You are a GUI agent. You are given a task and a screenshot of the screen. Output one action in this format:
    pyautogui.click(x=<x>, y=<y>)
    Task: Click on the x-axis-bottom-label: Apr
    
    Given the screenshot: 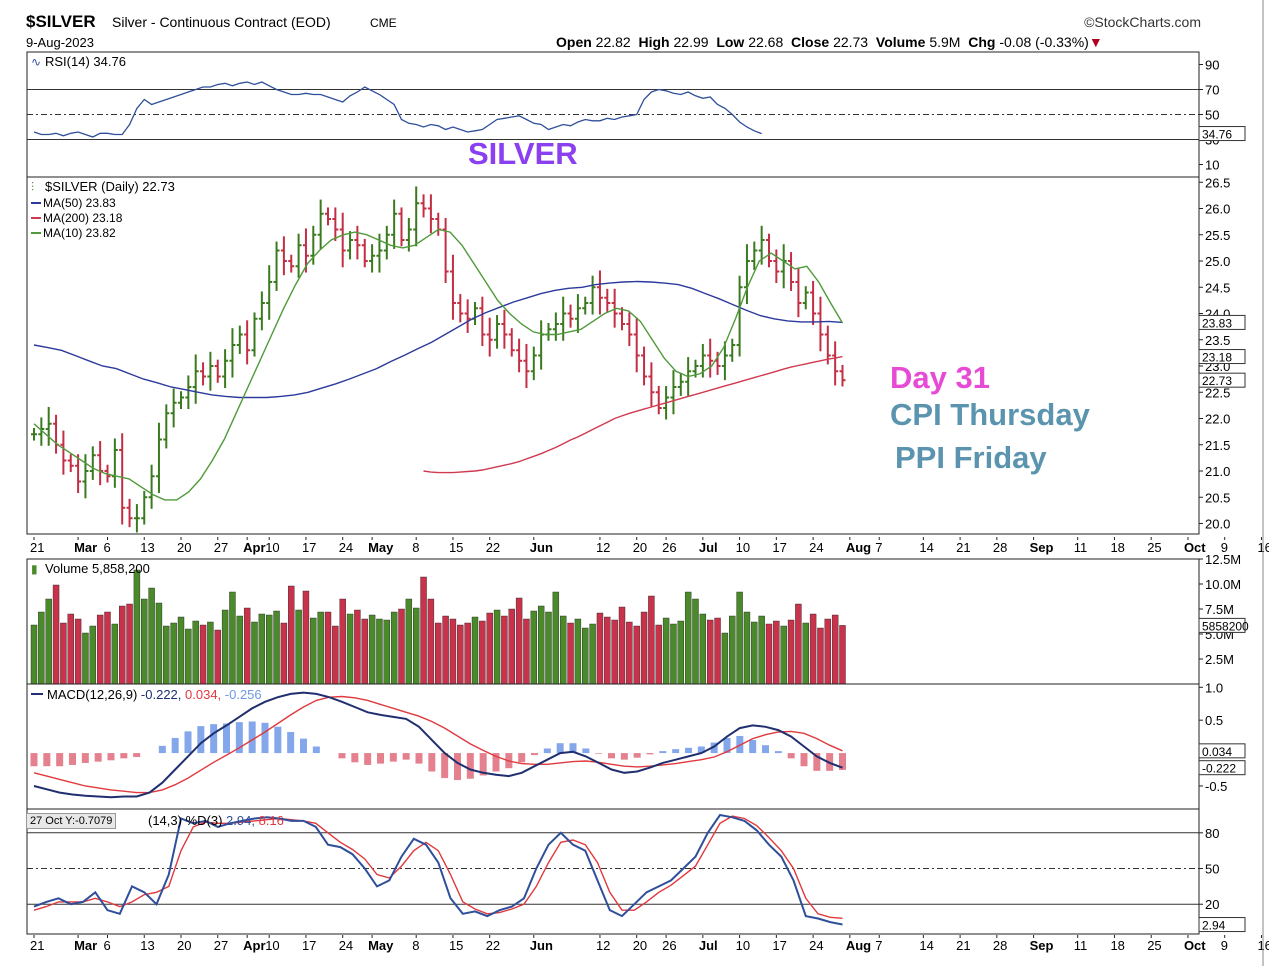 What is the action you would take?
    pyautogui.click(x=254, y=945)
    